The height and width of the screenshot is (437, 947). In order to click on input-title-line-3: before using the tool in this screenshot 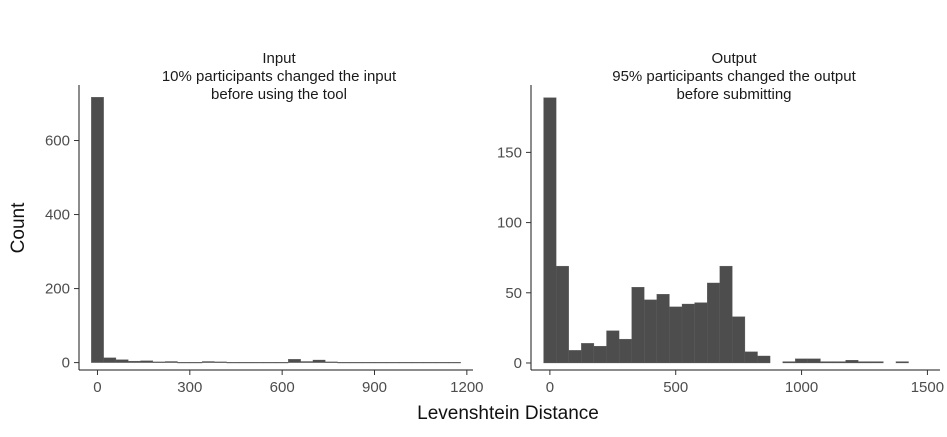, I will do `click(279, 94)`.